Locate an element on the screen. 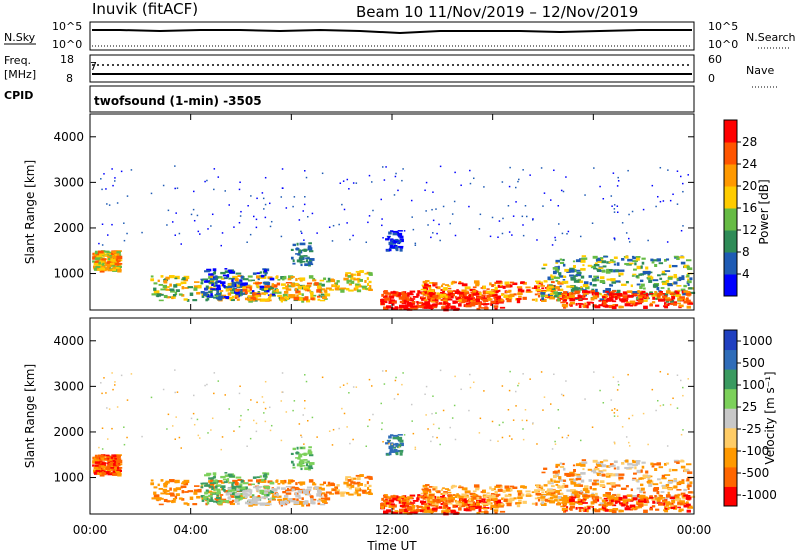  x-tick-label: 20:00 is located at coordinates (593, 530).